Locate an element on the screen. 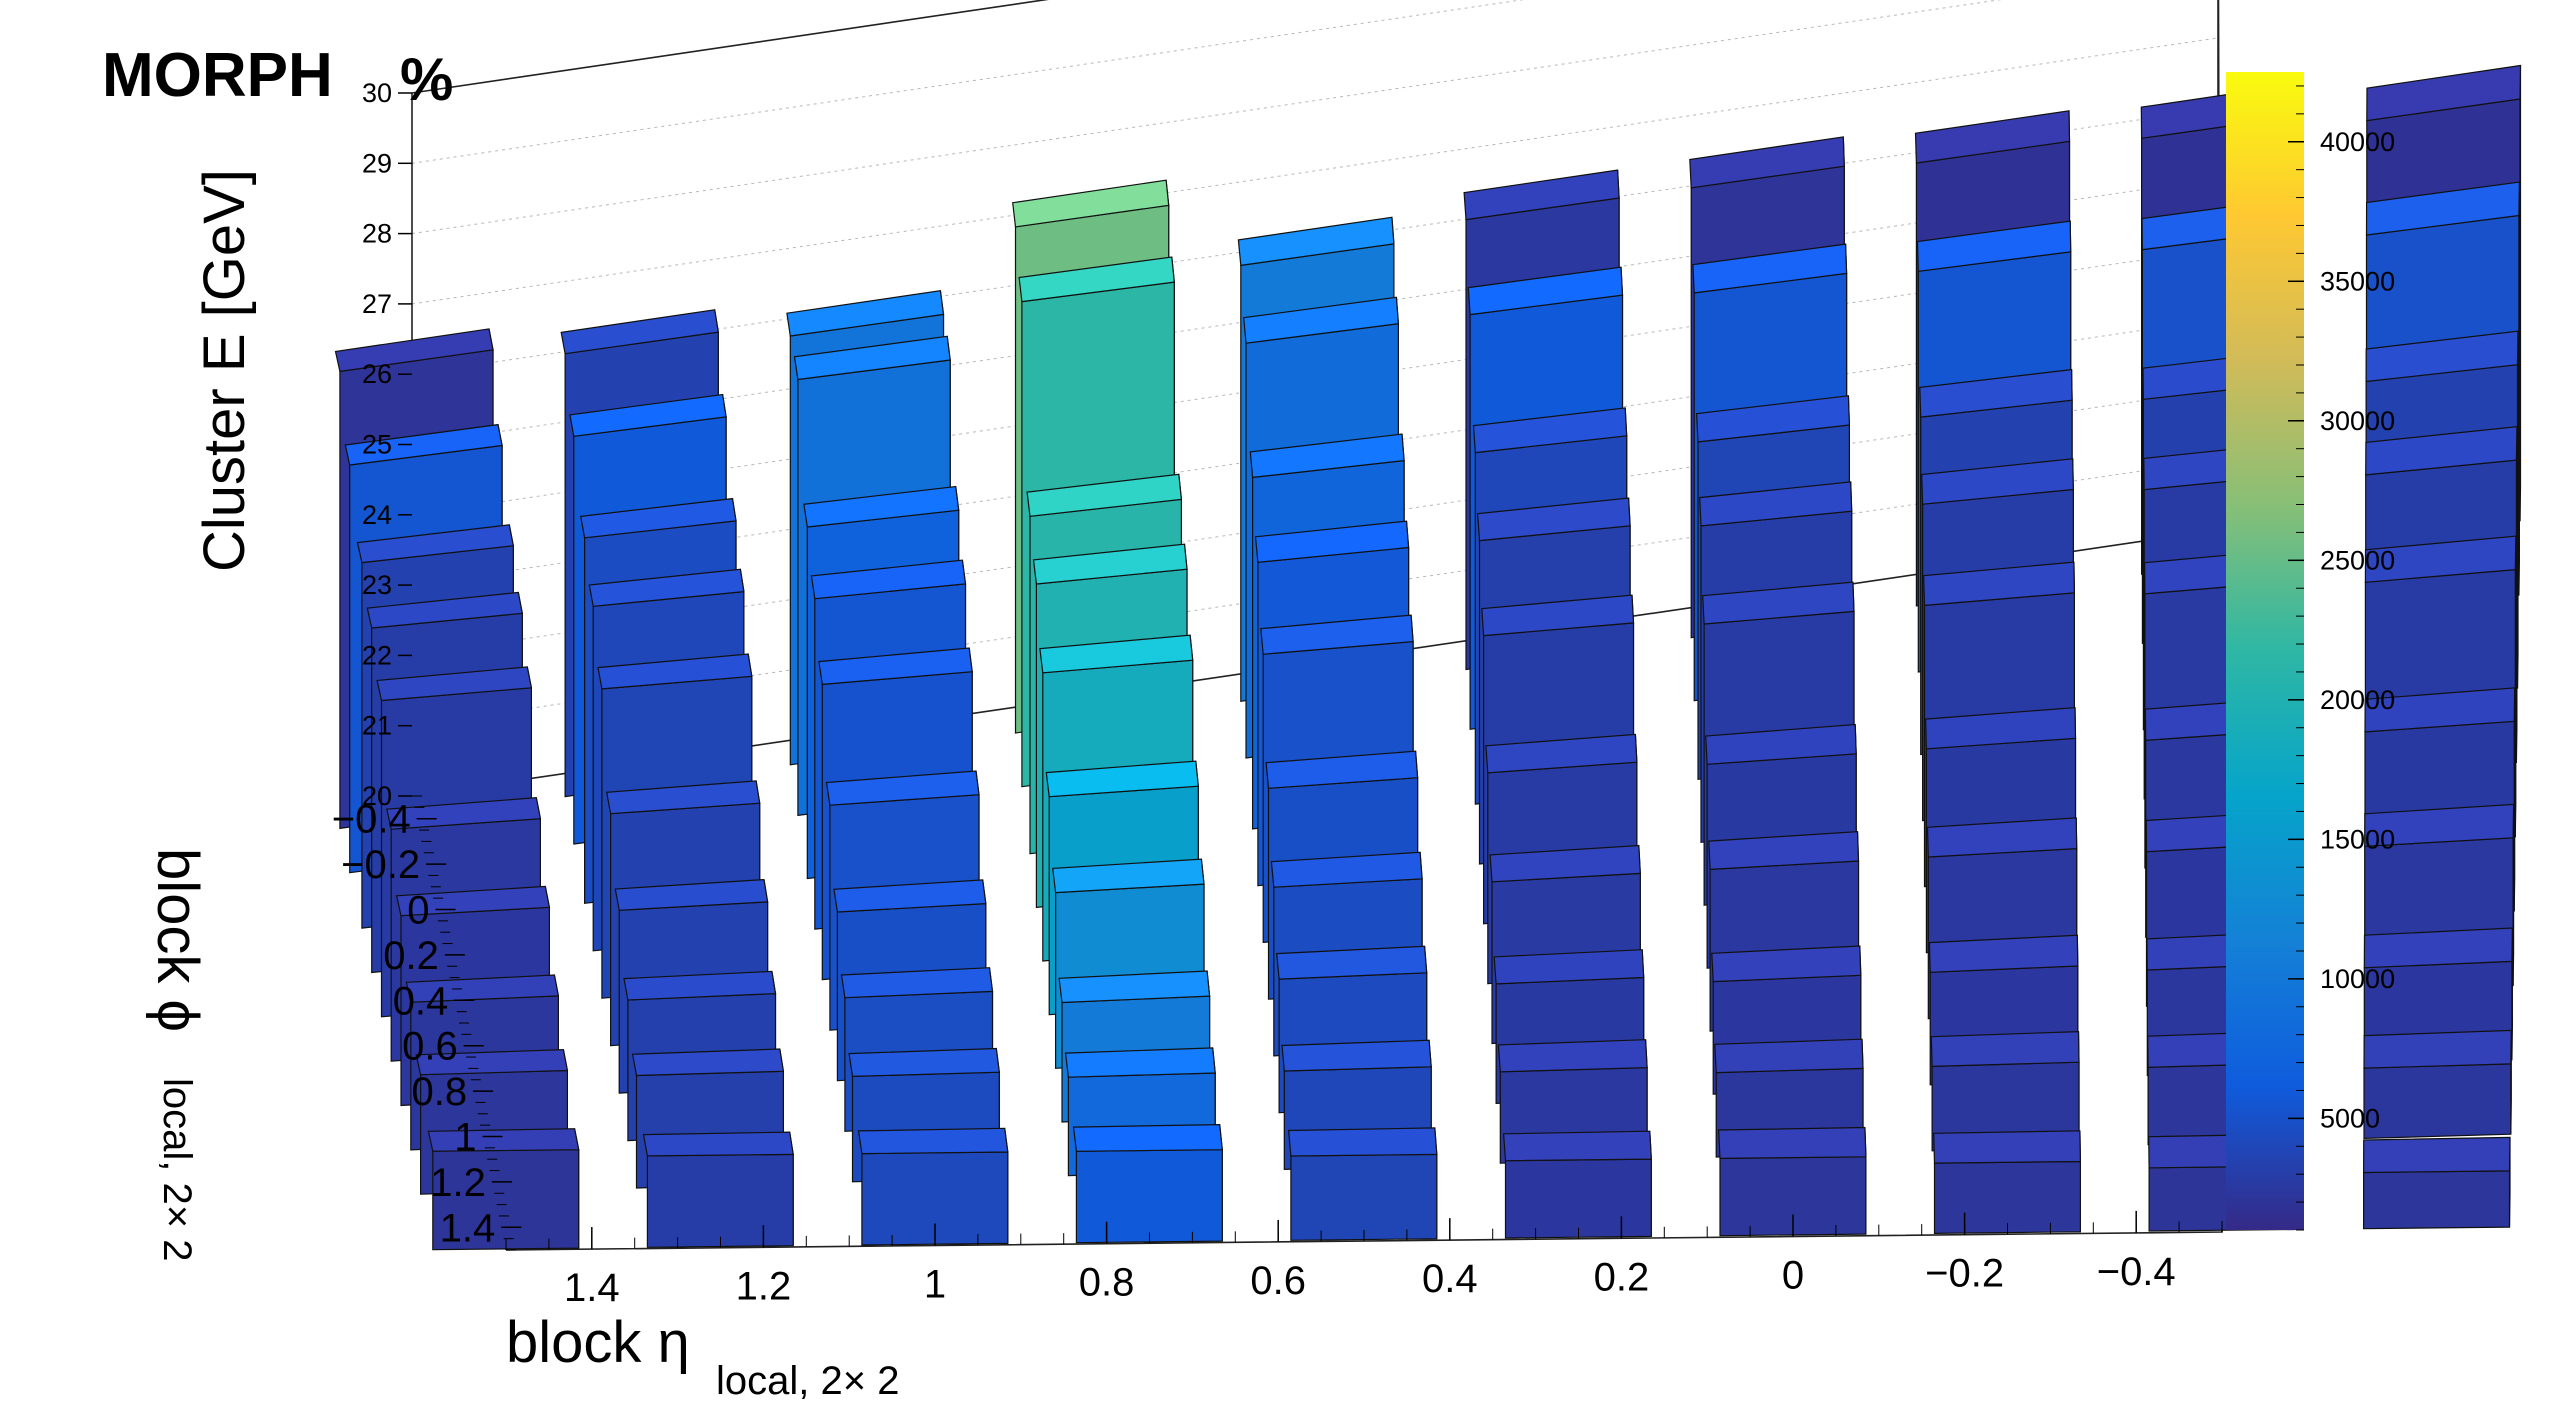 Image resolution: width=2556 pixels, height=1412 pixels. colorbar-gradient is located at coordinates (2265, 651).